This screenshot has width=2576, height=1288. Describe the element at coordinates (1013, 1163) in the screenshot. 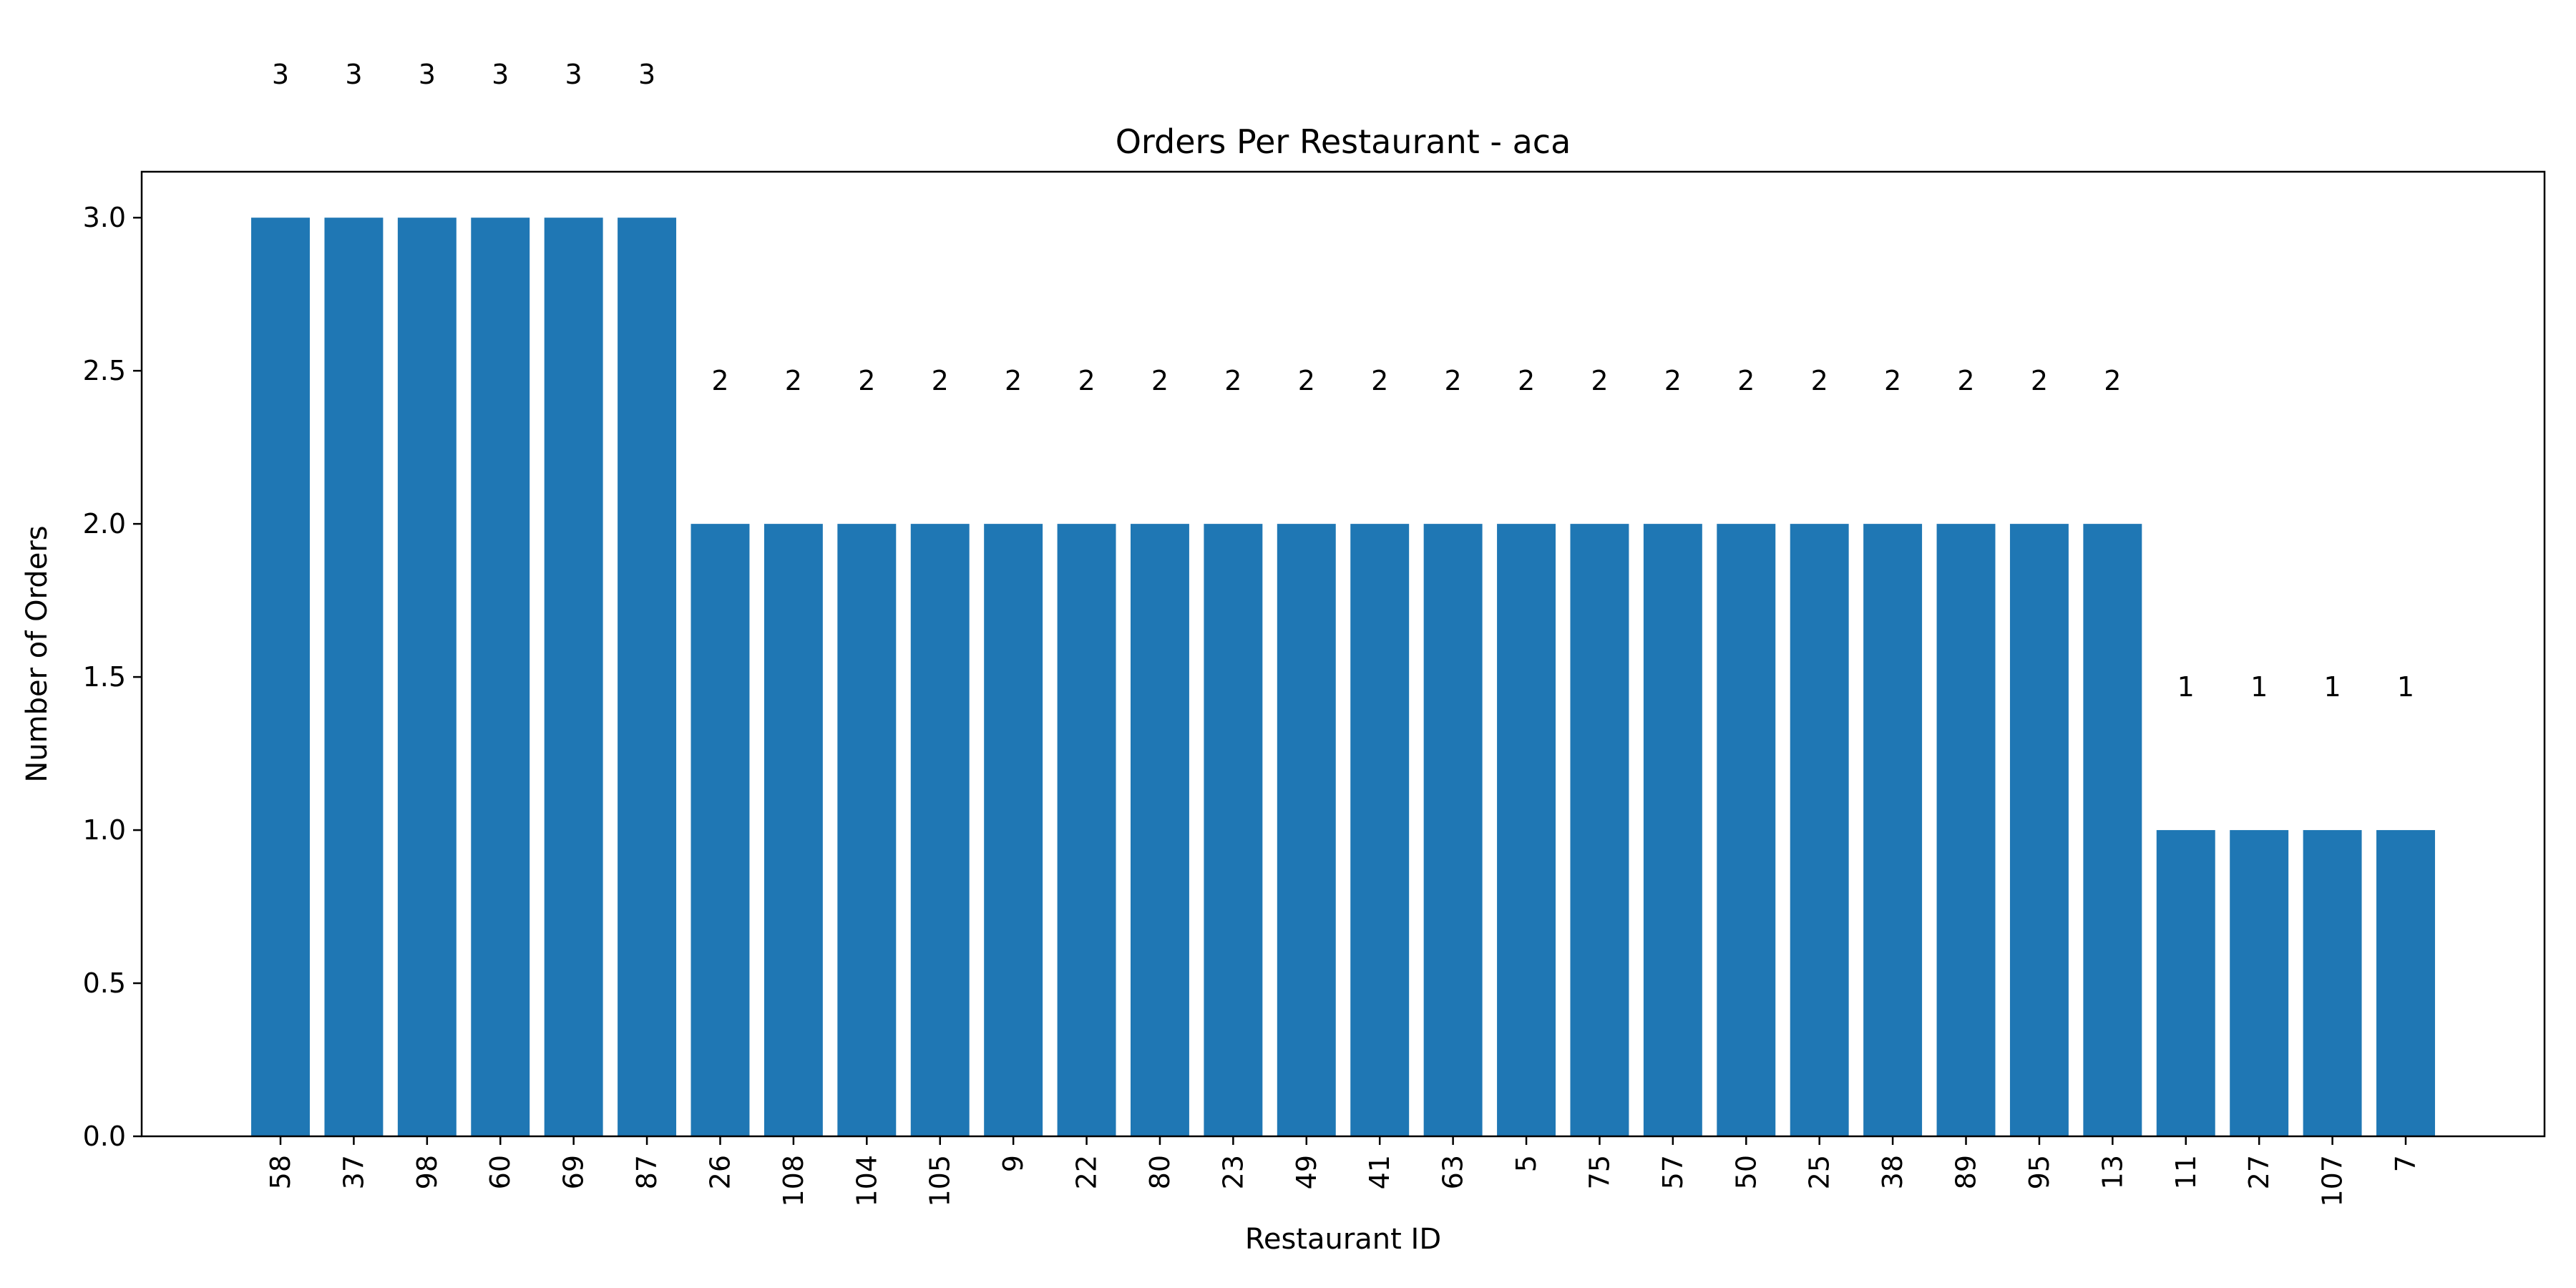

I see `x-tick-label: 9` at that location.